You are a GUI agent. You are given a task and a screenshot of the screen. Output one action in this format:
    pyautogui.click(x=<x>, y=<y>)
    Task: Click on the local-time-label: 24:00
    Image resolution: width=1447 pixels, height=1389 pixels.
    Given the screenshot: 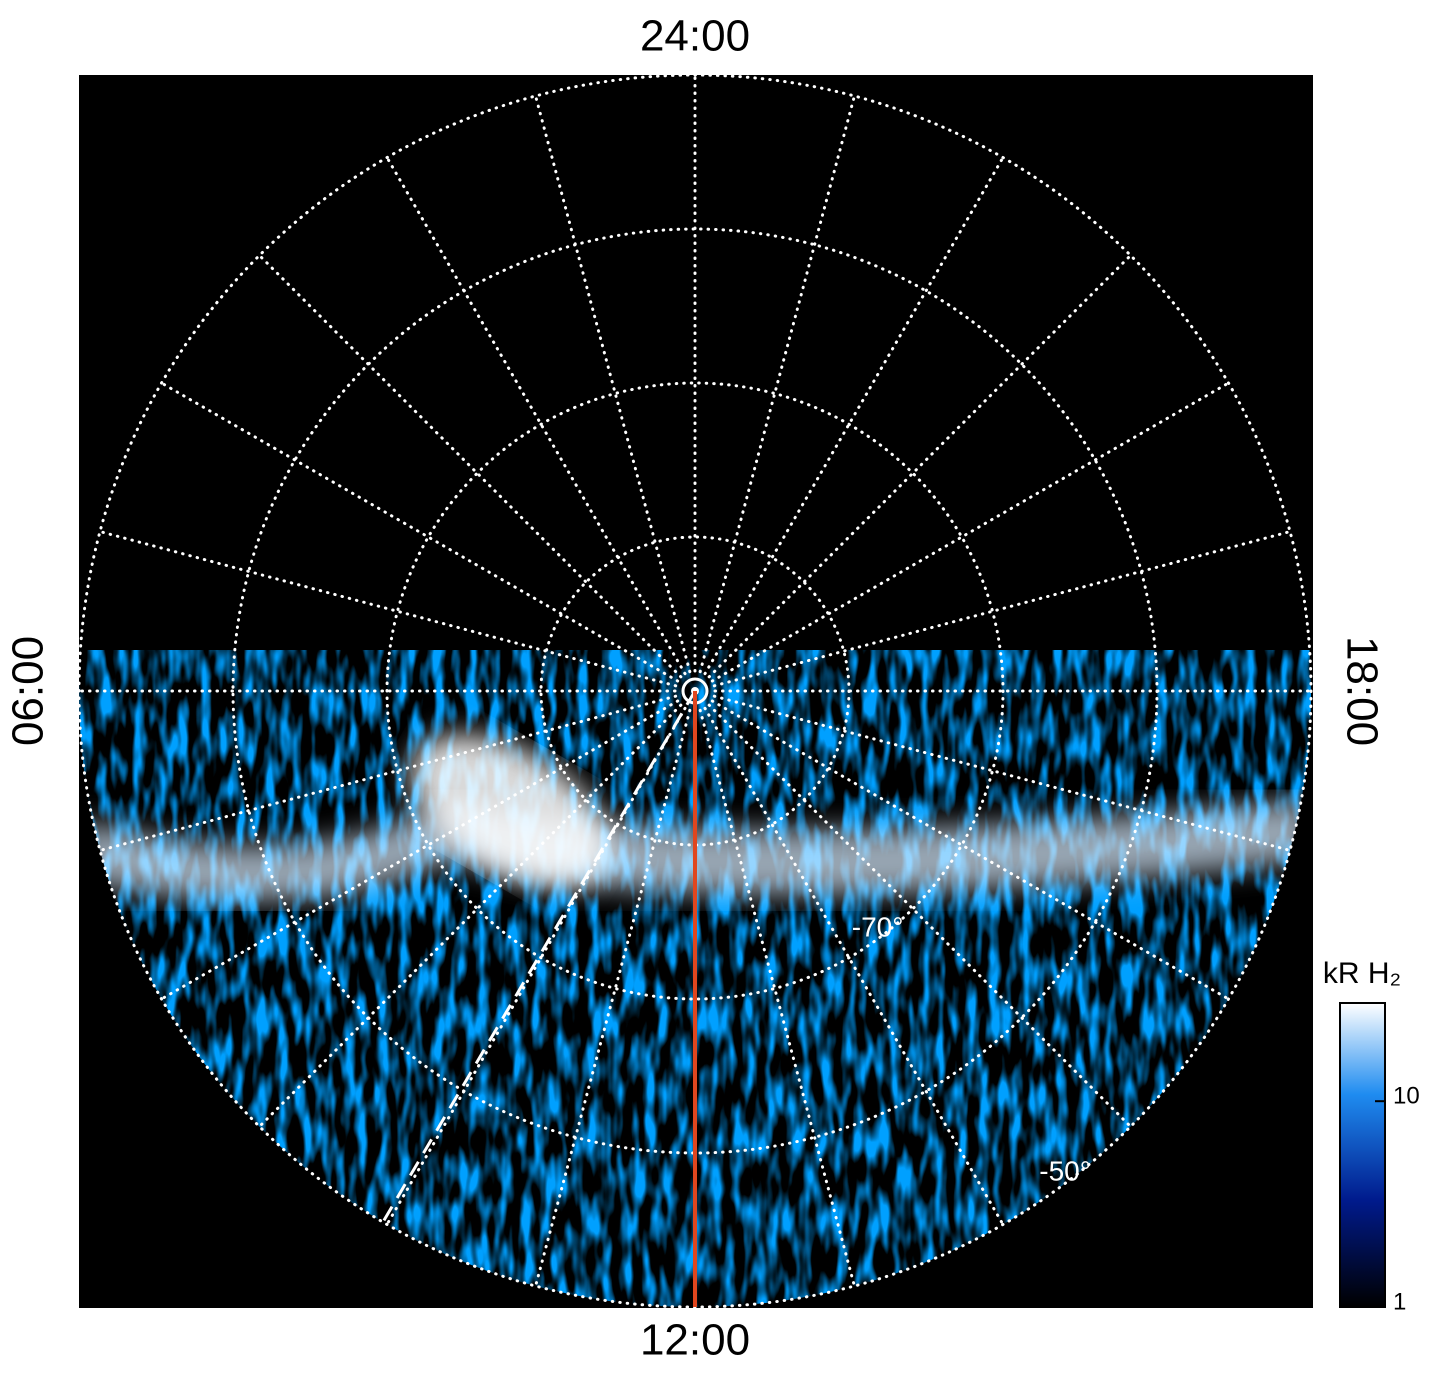 What is the action you would take?
    pyautogui.click(x=695, y=36)
    